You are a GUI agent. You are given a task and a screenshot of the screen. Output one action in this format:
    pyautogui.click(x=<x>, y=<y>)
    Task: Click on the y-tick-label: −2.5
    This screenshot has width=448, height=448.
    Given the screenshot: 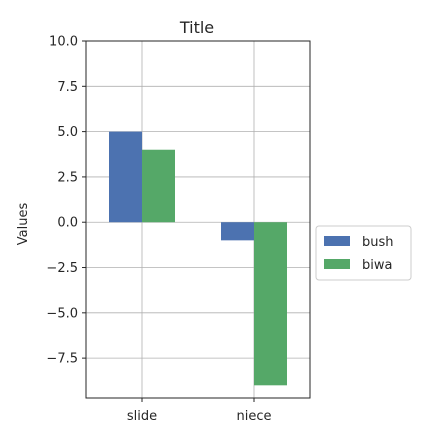 What is the action you would take?
    pyautogui.click(x=62, y=268)
    